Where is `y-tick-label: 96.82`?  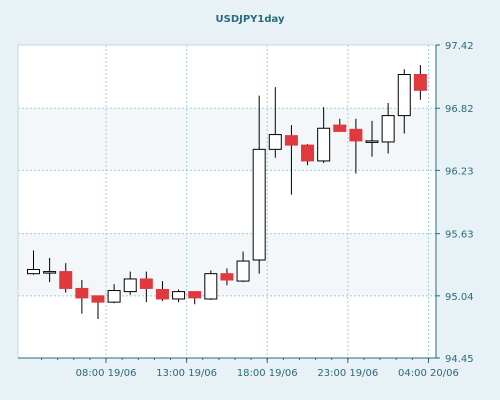 y-tick-label: 96.82 is located at coordinates (459, 109).